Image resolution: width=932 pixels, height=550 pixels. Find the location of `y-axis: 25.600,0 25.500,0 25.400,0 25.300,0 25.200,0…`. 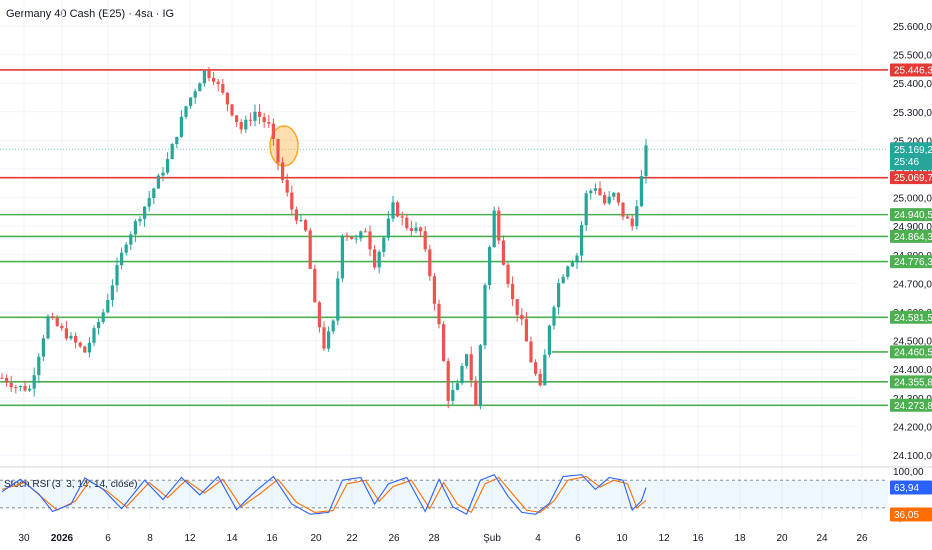

y-axis: 25.600,0 25.500,0 25.400,0 25.300,0 25.200,0… is located at coordinates (912, 273).